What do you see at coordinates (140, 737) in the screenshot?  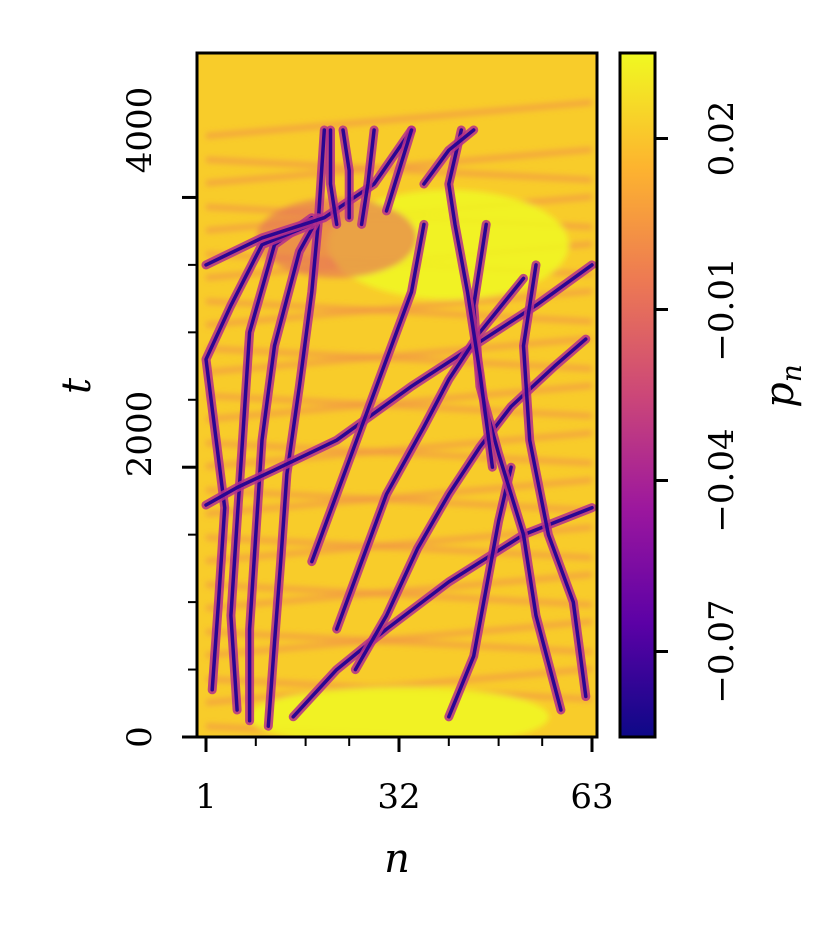 I see `y-tick-label-0: 0` at bounding box center [140, 737].